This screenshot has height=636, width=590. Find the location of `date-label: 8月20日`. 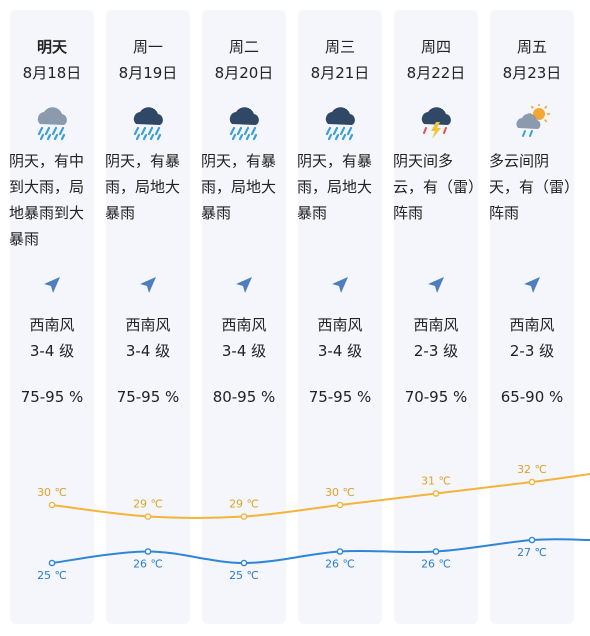

date-label: 8月20日 is located at coordinates (244, 73).